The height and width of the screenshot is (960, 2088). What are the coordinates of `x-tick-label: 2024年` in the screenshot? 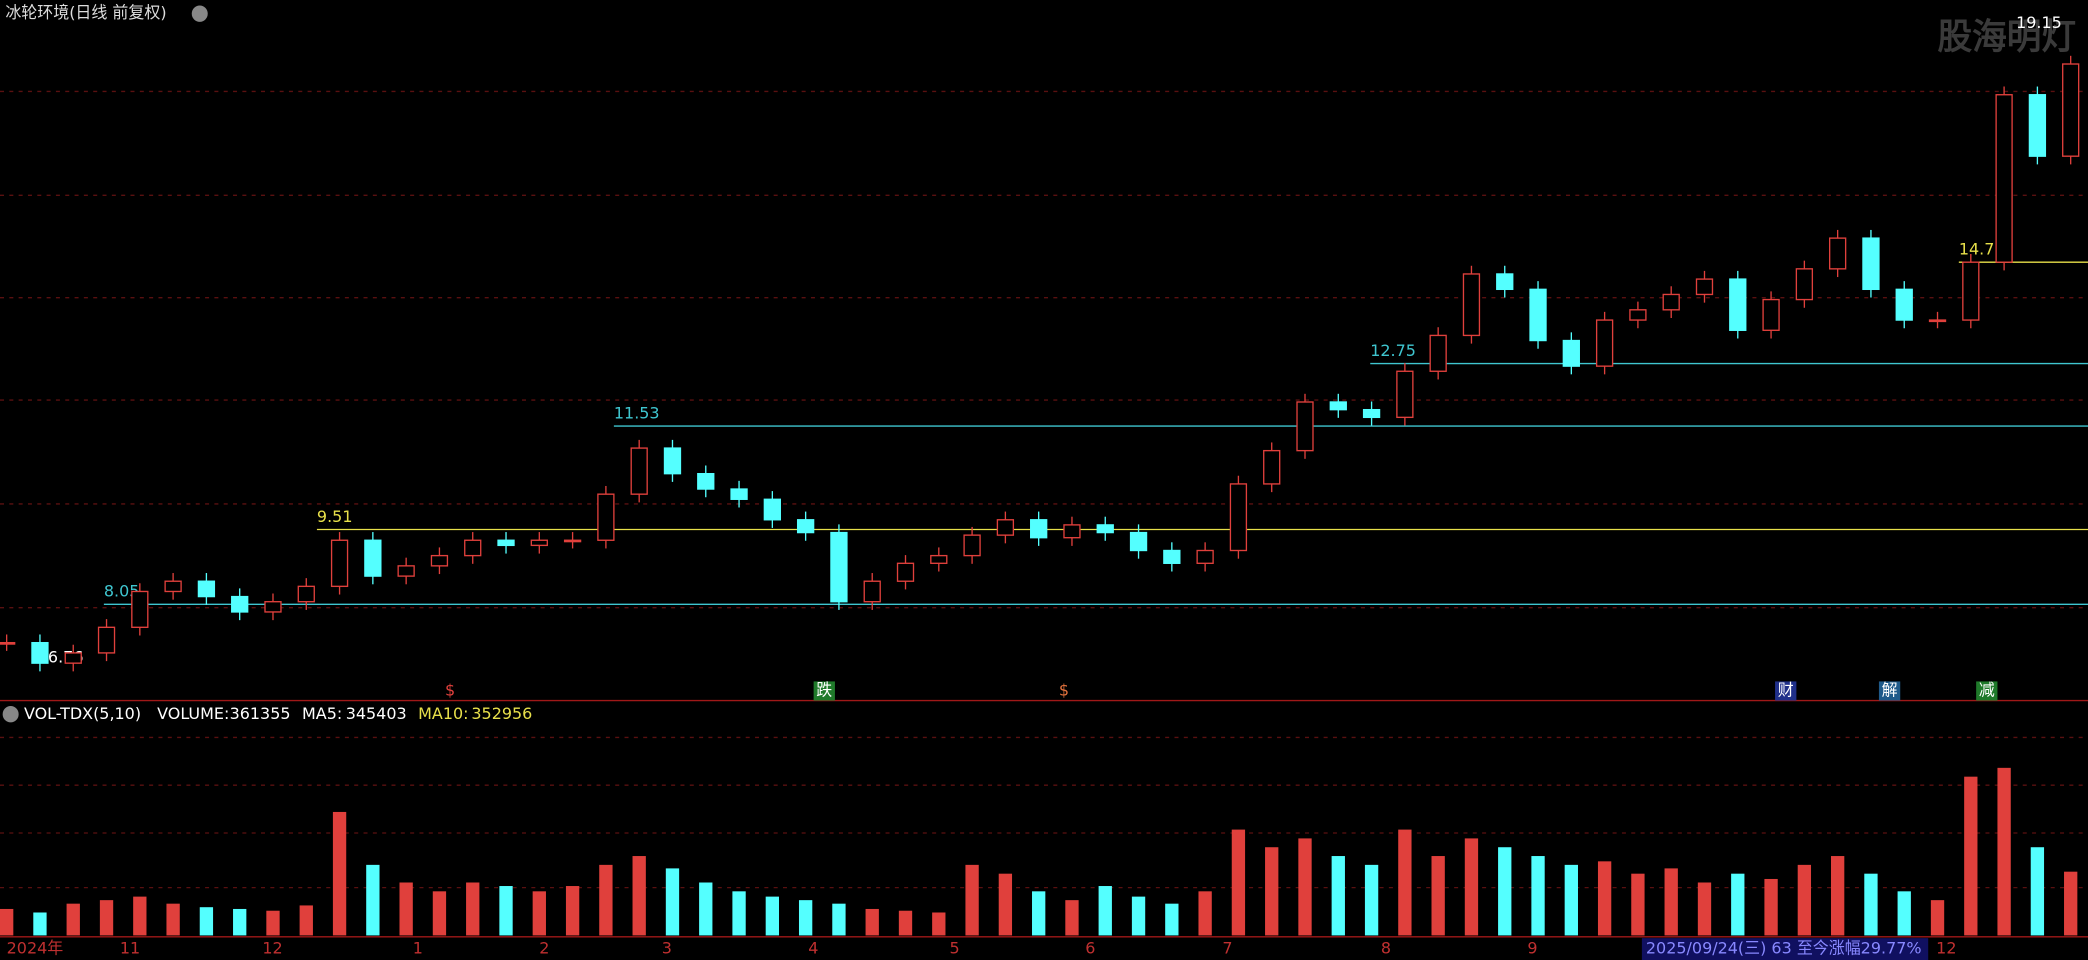 It's located at (35, 947).